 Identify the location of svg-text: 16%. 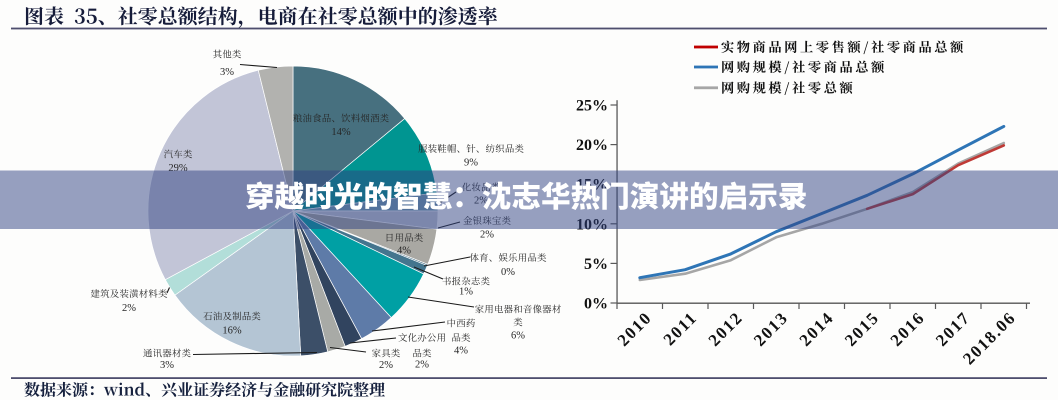
(232, 331).